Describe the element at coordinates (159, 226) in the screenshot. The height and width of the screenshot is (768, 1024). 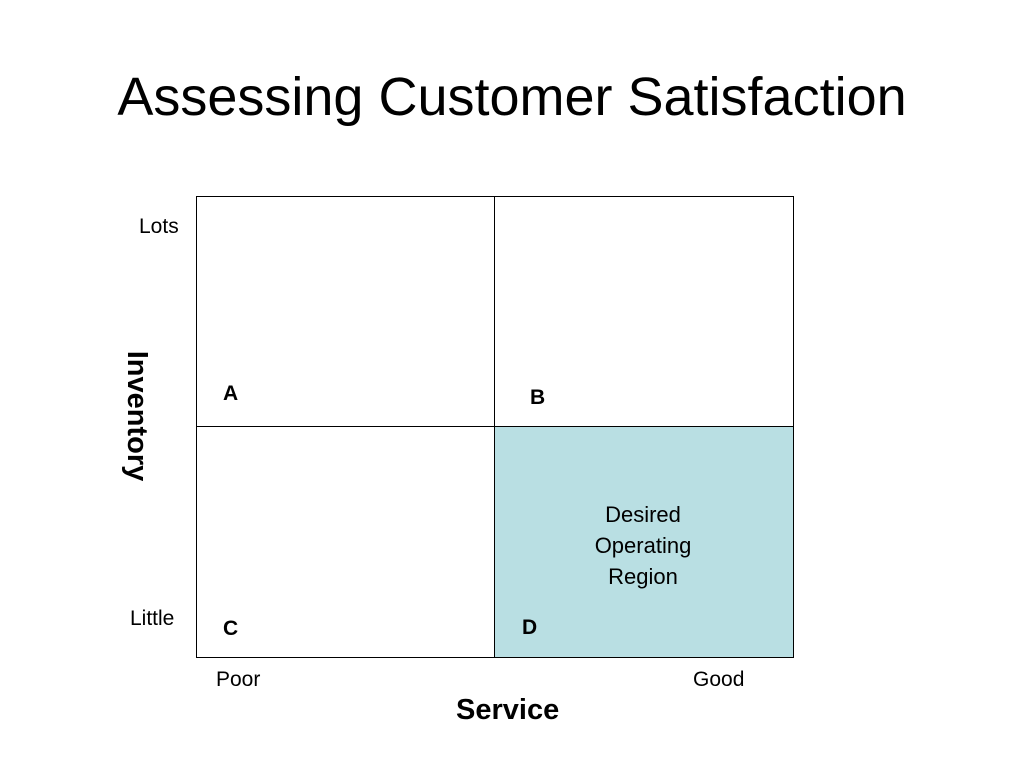
I see `y-axis-high-label: Lots` at that location.